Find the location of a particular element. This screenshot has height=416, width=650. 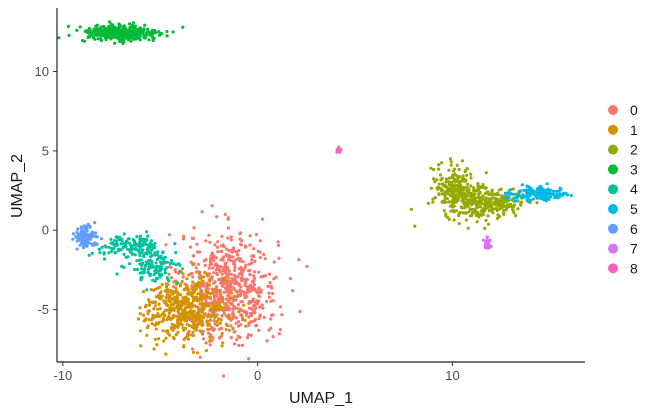

legend-label: 3 is located at coordinates (634, 169).